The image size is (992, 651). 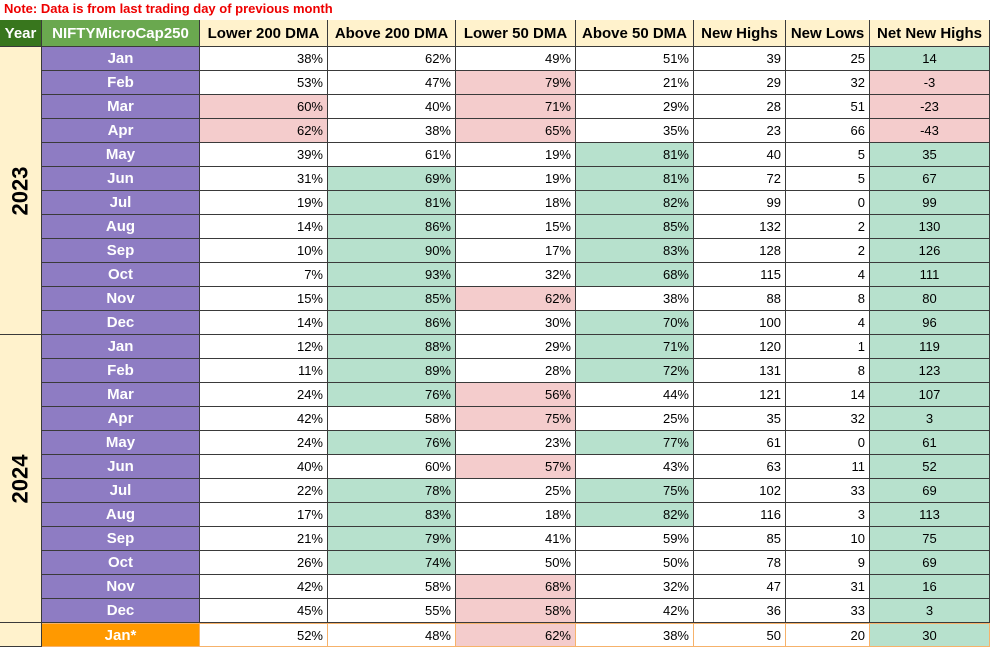 I want to click on value-cell: 132, so click(x=740, y=227).